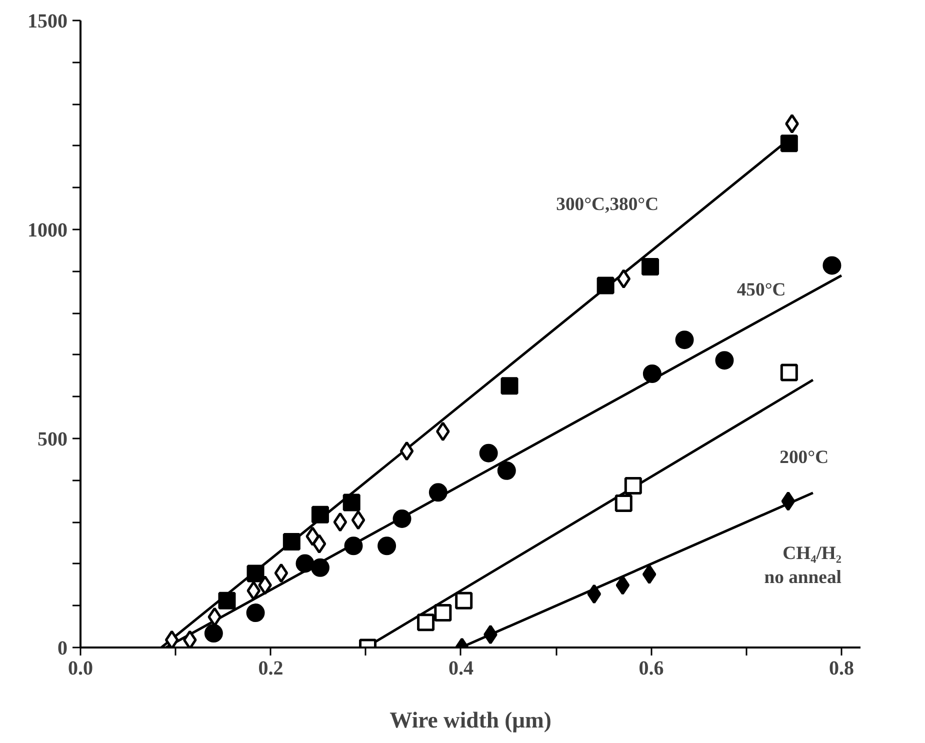 This screenshot has height=743, width=925. What do you see at coordinates (471, 720) in the screenshot?
I see `x-axis-title: Wire width (μm)` at bounding box center [471, 720].